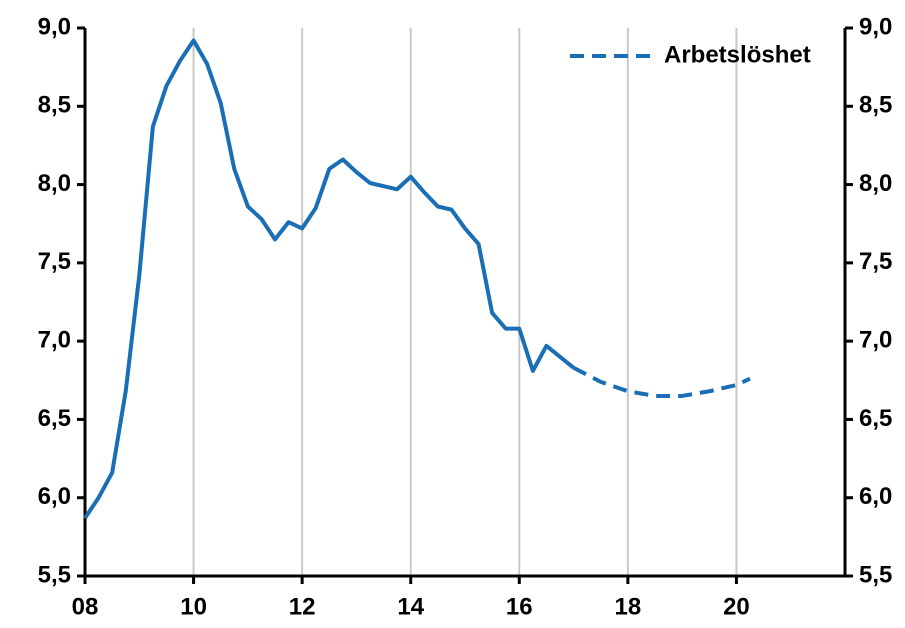 The width and height of the screenshot is (905, 628). I want to click on y-tick-label: 7,0, so click(54, 339).